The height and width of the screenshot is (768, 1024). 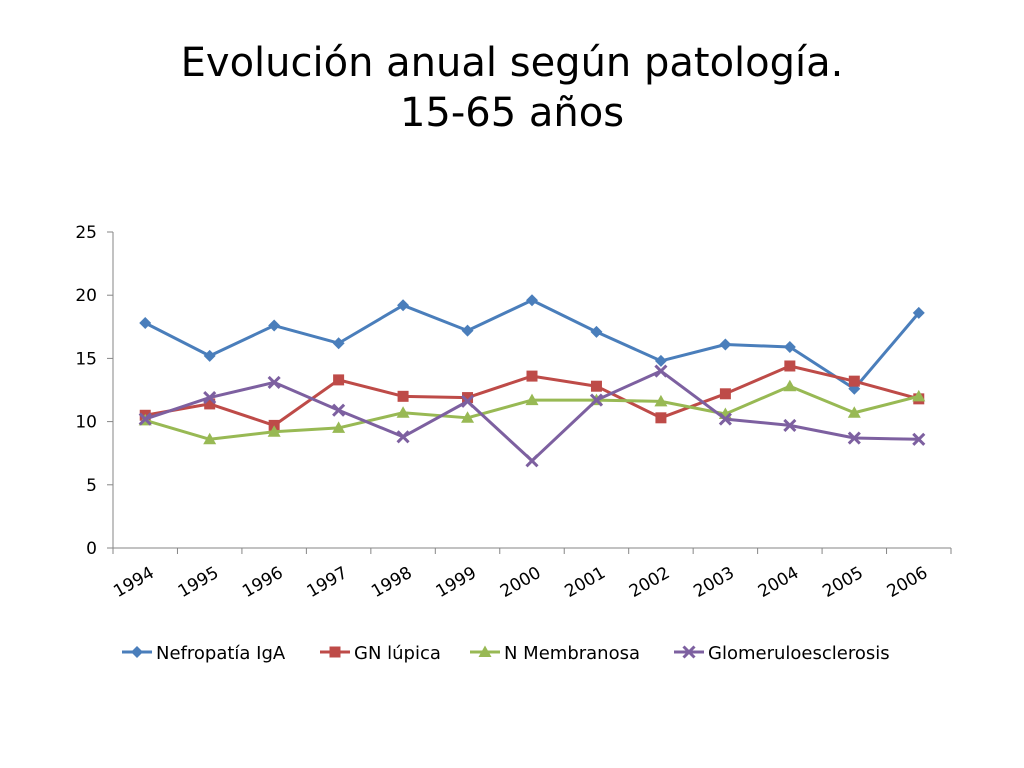 I want to click on x-tick-label: 2006, so click(x=907, y=582).